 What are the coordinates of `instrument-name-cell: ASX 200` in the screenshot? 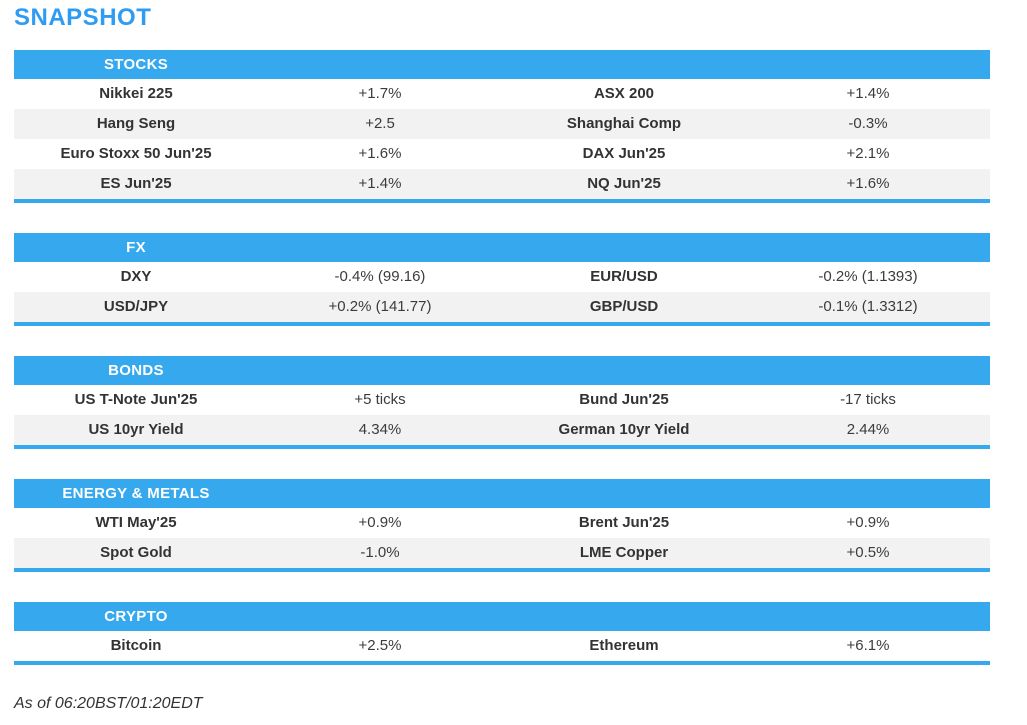 It's located at (624, 93).